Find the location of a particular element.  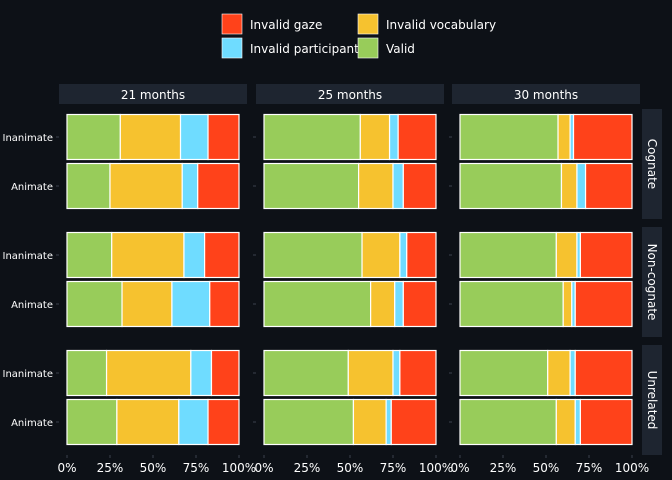

strip-col-label-30-months: 30 months is located at coordinates (546, 95).